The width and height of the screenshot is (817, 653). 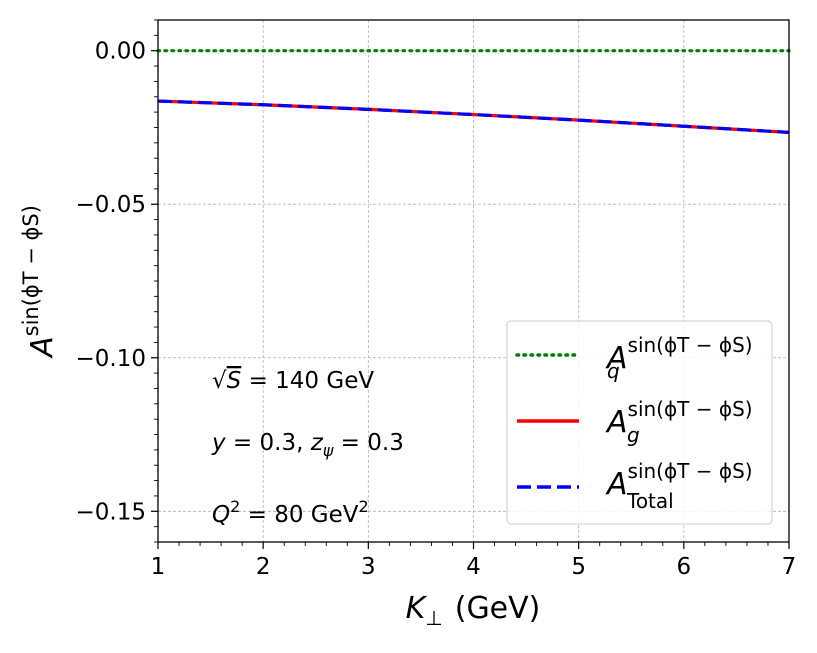 I want to click on annotation-q2: Q2 = 80 GeV2, so click(x=290, y=512).